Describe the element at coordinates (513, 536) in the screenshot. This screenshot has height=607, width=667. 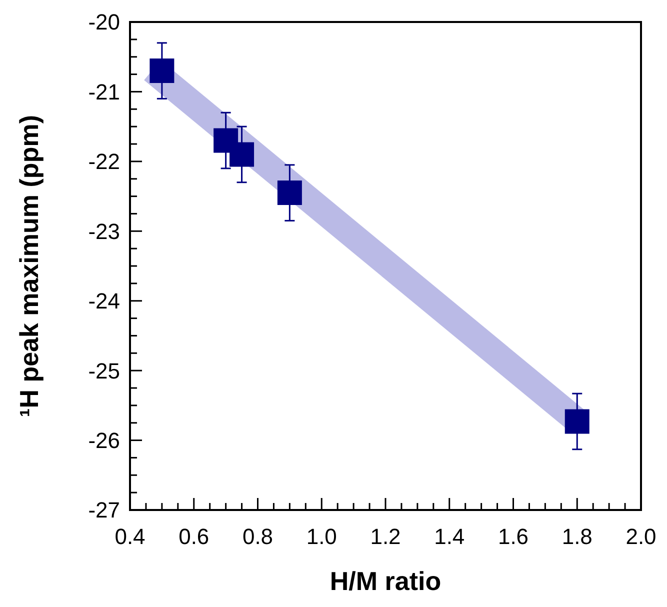
I see `x-tick-label: 1.6` at that location.